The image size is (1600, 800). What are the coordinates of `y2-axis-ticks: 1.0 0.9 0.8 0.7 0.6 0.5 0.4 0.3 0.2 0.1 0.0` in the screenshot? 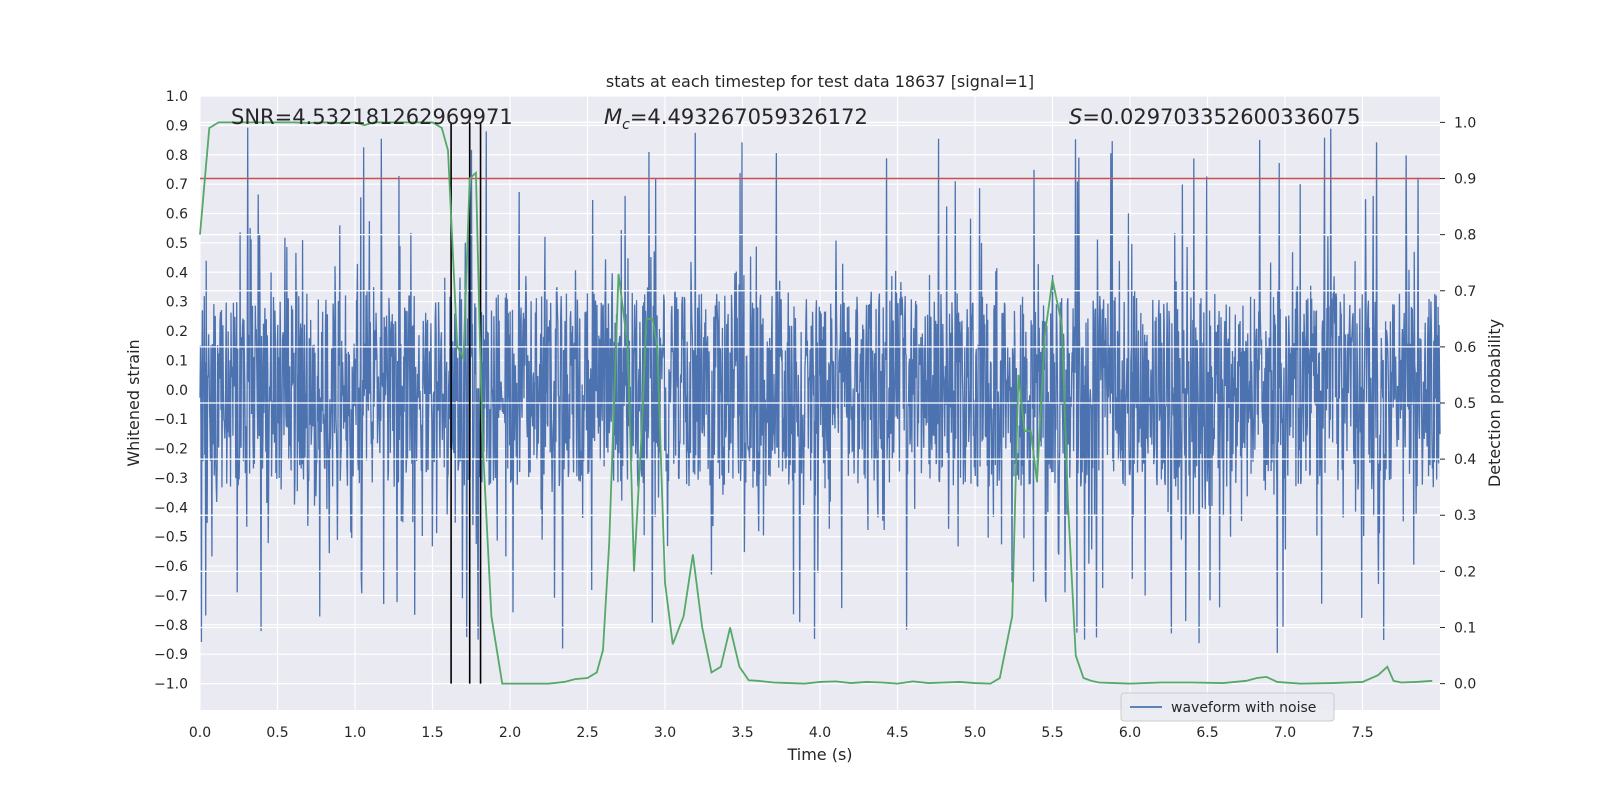 It's located at (1458, 404).